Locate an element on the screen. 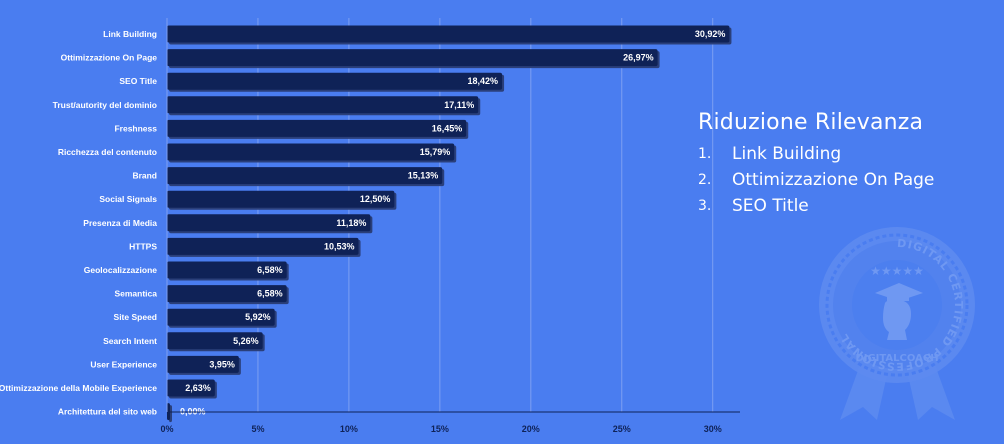 The width and height of the screenshot is (1004, 444). category-label: Architettura del sito web is located at coordinates (107, 412).